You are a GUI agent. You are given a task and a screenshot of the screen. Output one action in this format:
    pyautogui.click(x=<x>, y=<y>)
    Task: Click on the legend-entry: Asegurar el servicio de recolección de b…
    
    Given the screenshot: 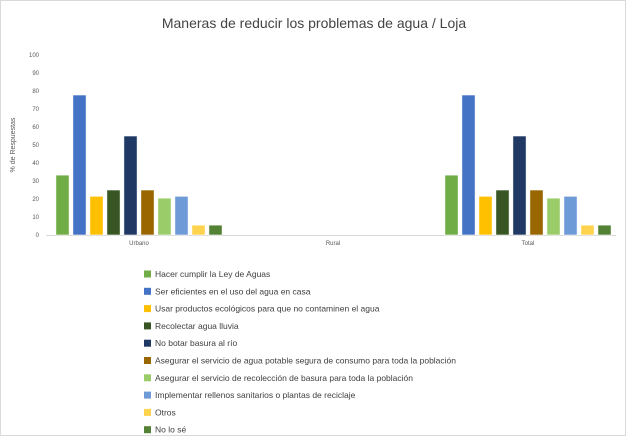 What is the action you would take?
    pyautogui.click(x=284, y=378)
    